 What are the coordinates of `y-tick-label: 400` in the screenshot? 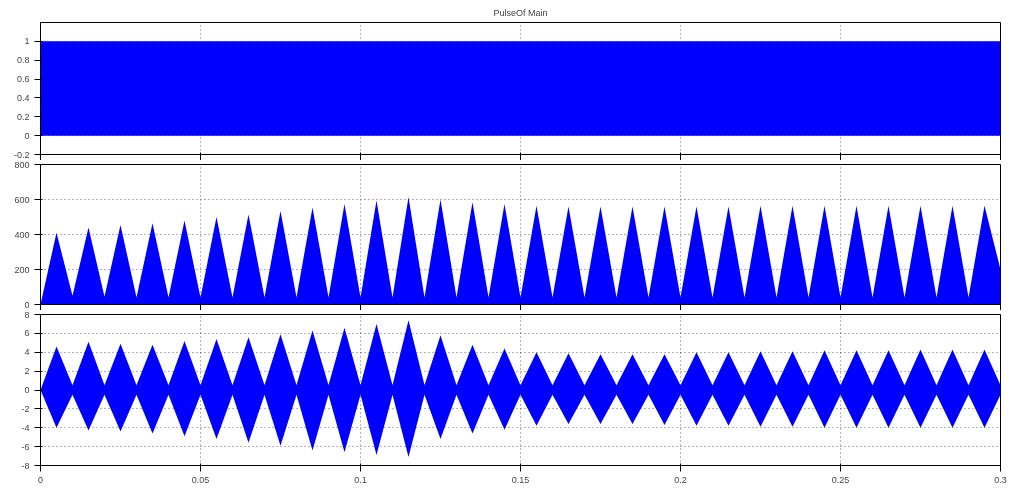 It's located at (22, 234).